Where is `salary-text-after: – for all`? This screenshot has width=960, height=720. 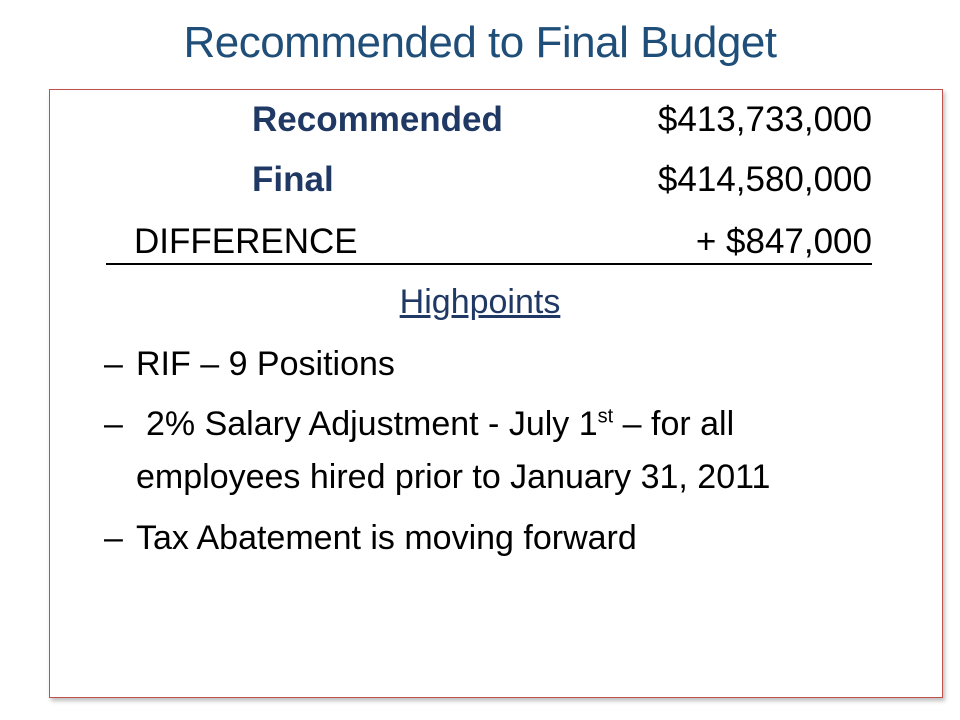
salary-text-after: – for all is located at coordinates (674, 424).